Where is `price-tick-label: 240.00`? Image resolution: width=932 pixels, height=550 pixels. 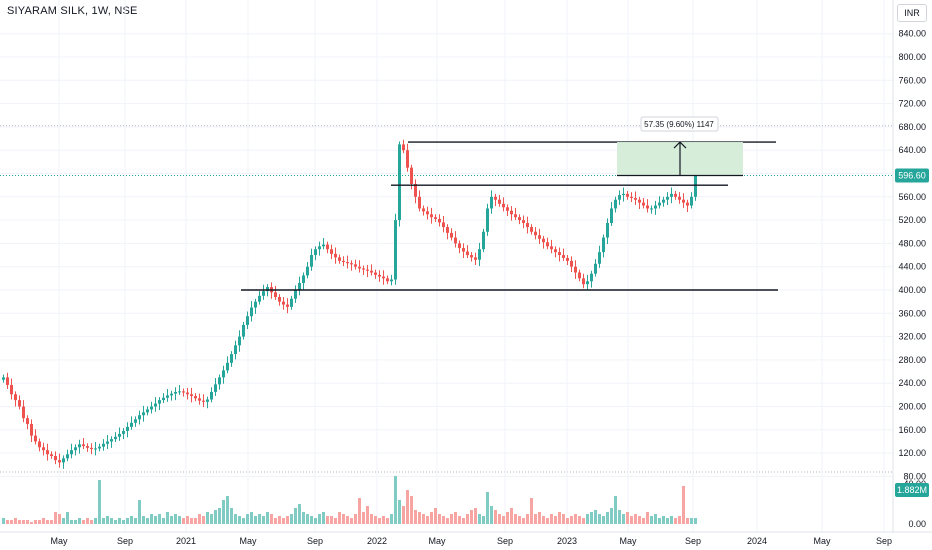
price-tick-label: 240.00 is located at coordinates (912, 383).